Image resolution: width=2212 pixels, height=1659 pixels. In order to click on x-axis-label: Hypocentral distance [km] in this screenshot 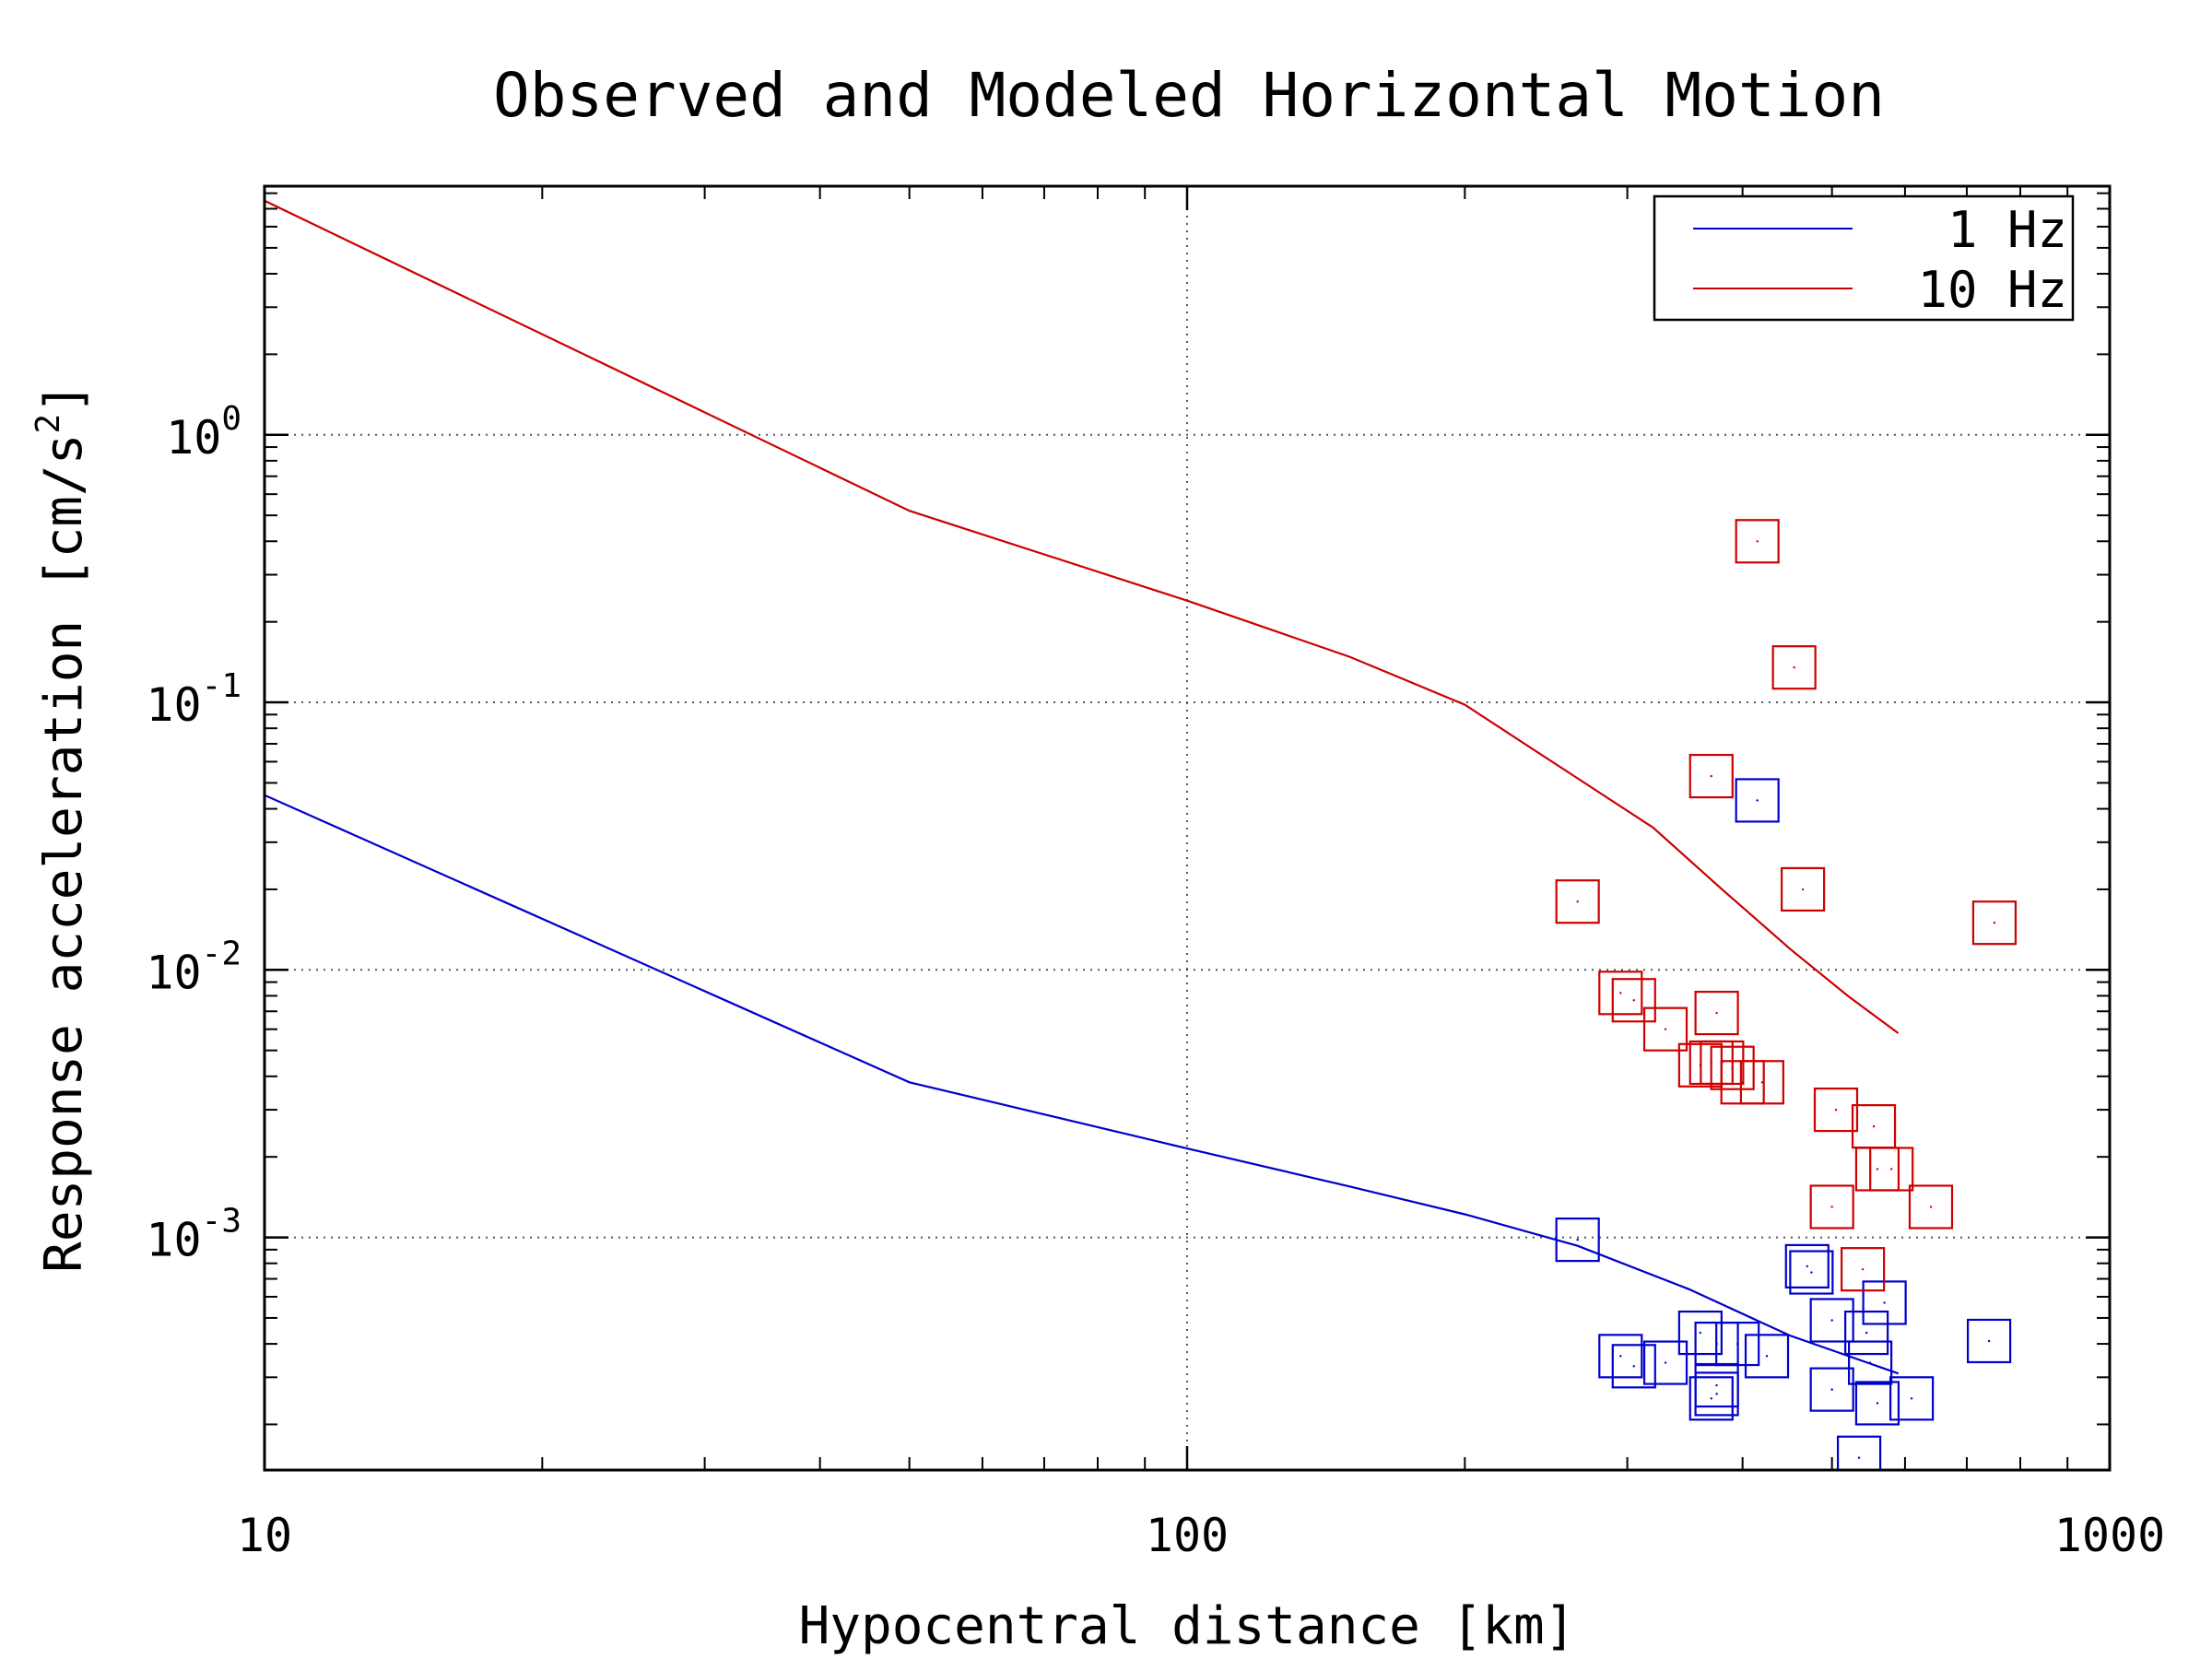, I will do `click(1187, 1626)`.